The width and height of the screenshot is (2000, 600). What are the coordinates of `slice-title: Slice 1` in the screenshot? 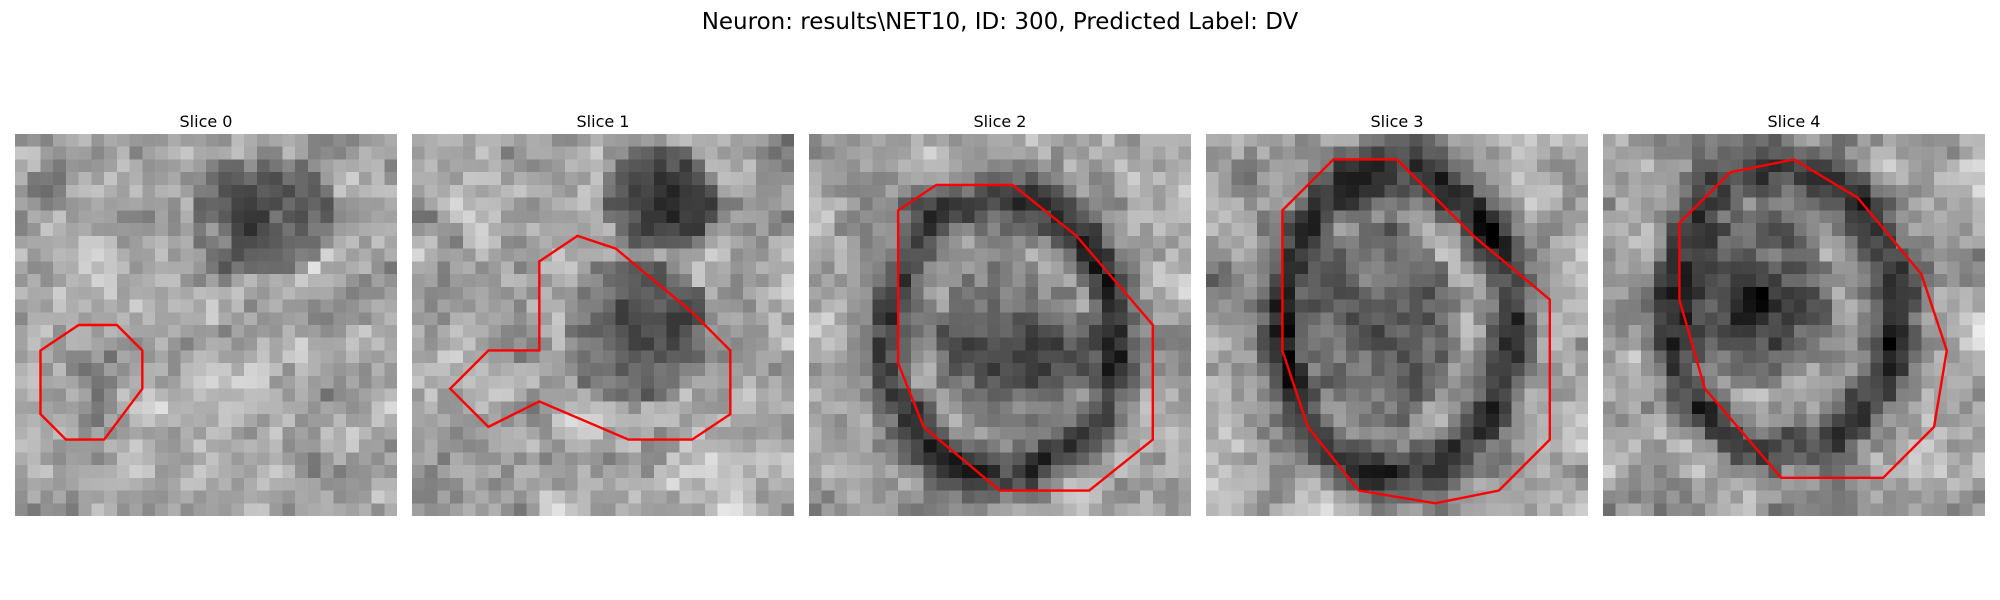 It's located at (603, 121).